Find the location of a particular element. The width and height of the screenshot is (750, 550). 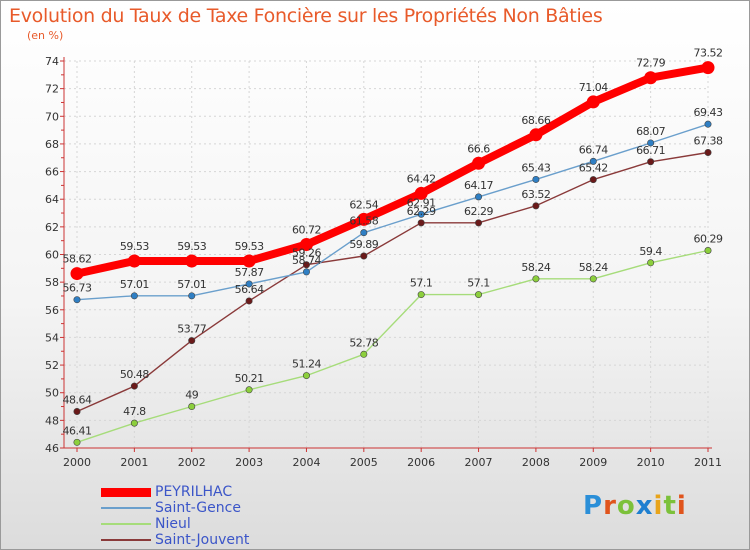

data-label: 73.52 is located at coordinates (708, 53).